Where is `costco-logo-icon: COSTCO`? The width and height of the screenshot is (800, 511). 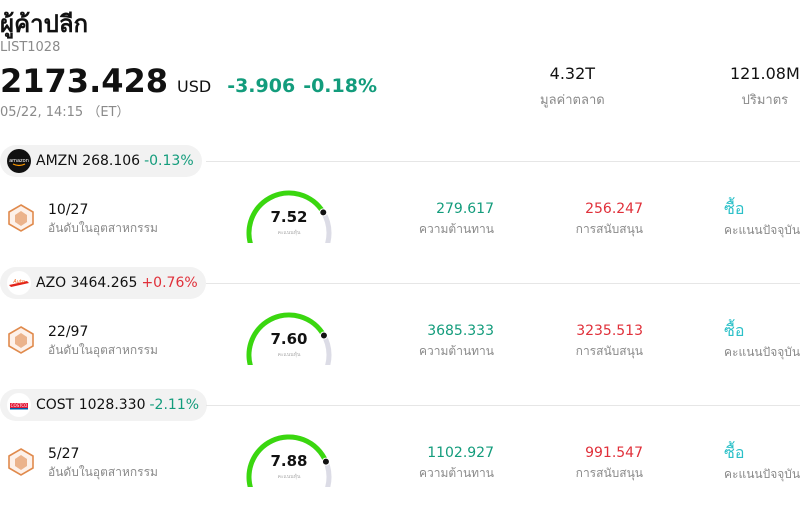
costco-logo-icon: COSTCO is located at coordinates (19, 405).